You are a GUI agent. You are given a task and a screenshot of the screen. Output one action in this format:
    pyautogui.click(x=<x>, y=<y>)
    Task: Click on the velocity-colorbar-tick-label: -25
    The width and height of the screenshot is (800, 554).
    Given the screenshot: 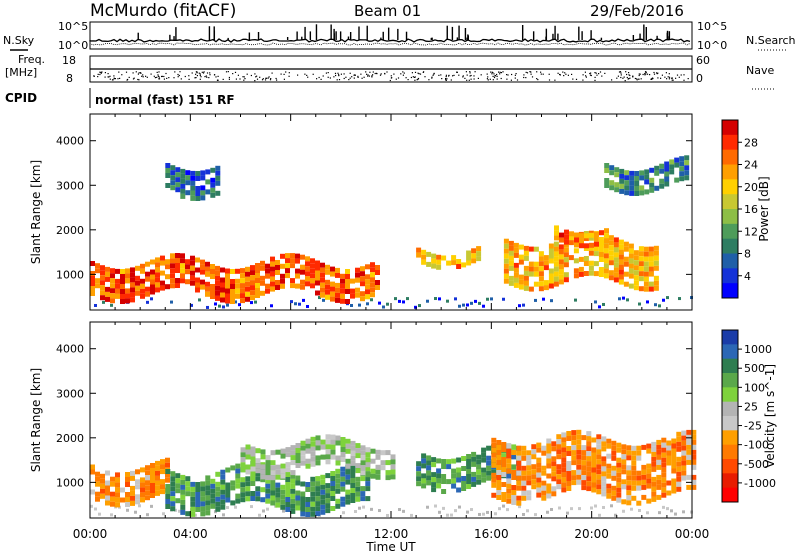 What is the action you would take?
    pyautogui.click(x=753, y=426)
    